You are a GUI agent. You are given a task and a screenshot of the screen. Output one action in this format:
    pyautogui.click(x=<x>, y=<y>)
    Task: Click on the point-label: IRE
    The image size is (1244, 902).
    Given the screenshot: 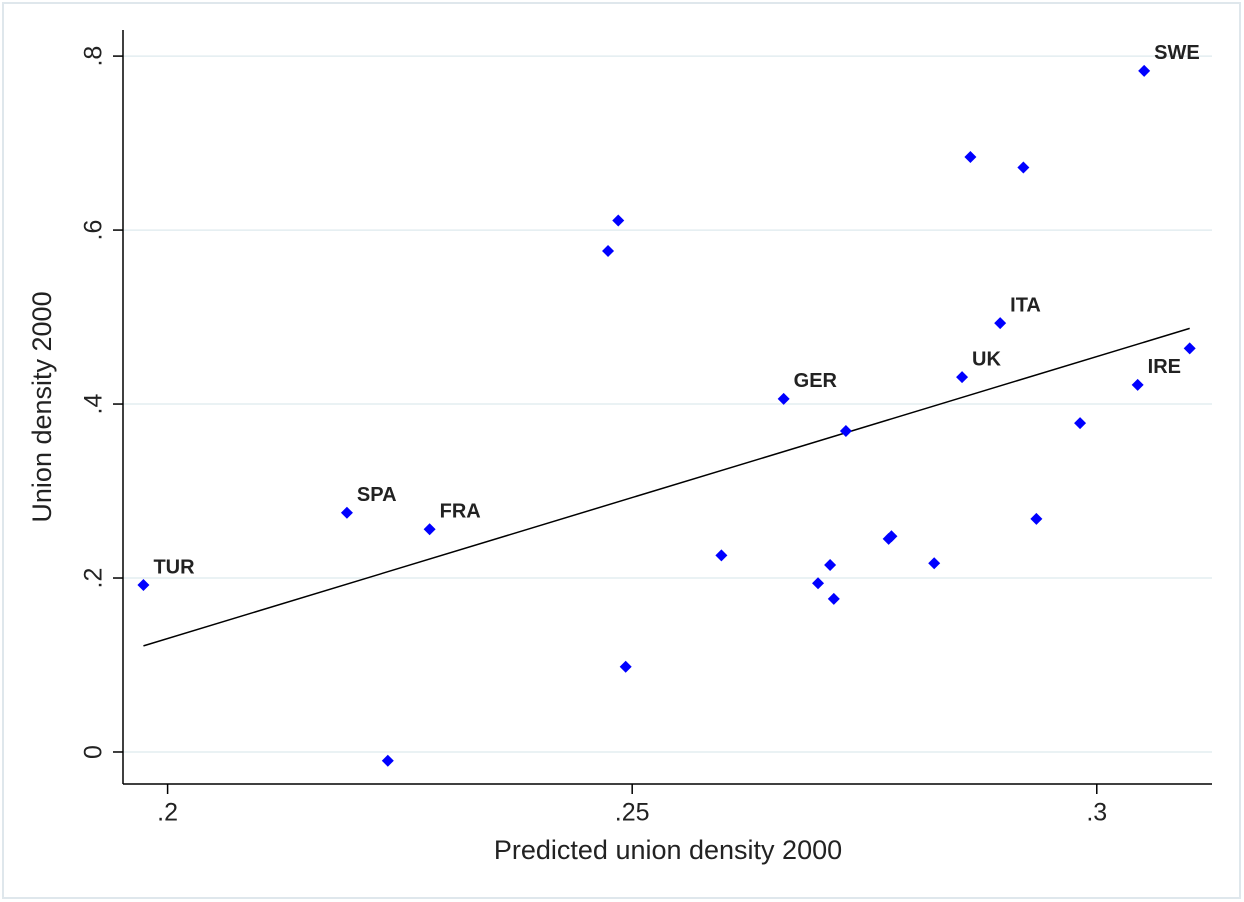 What is the action you would take?
    pyautogui.click(x=1164, y=367)
    